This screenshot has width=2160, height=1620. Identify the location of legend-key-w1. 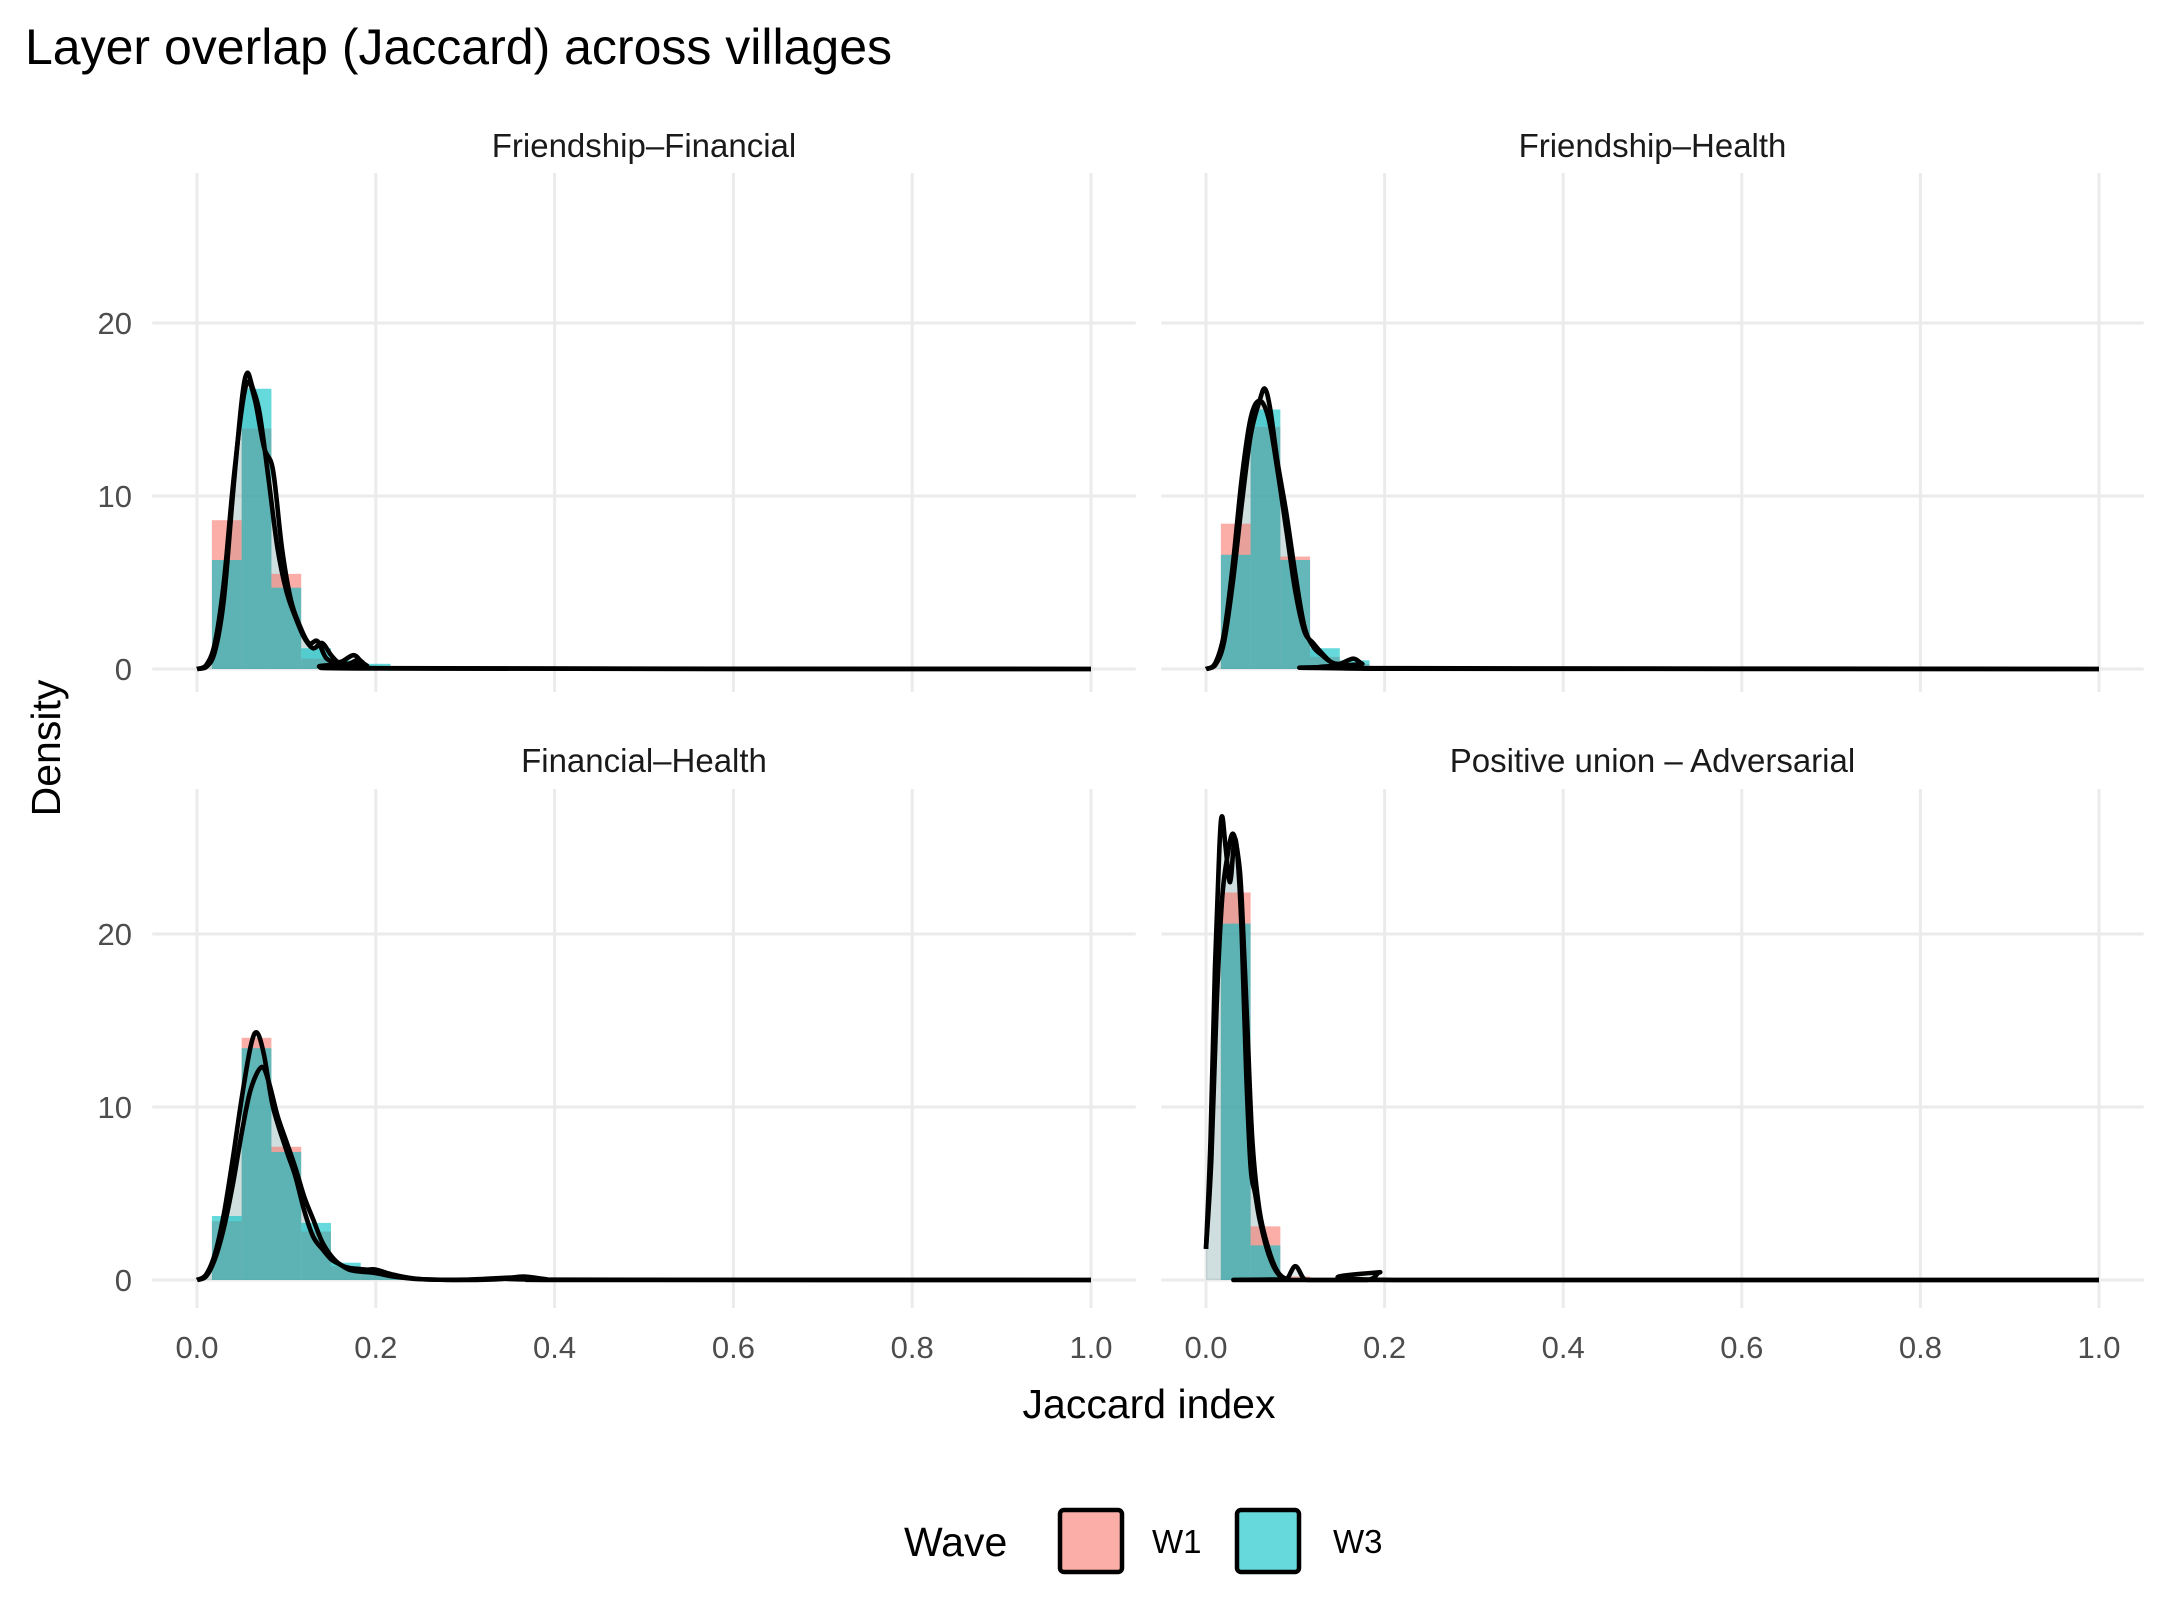
(1091, 1541).